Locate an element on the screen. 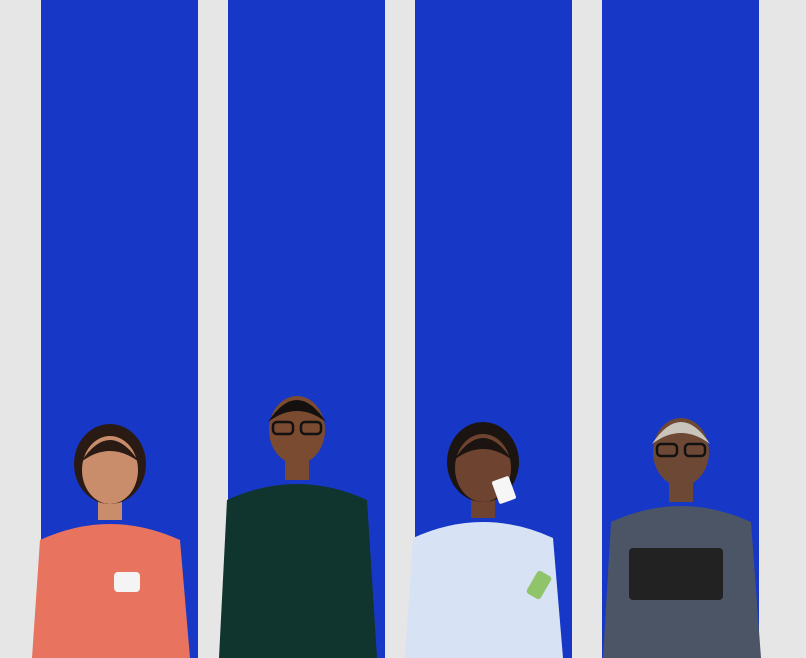  gen-z-woman-with-phone-photo is located at coordinates (111, 541).